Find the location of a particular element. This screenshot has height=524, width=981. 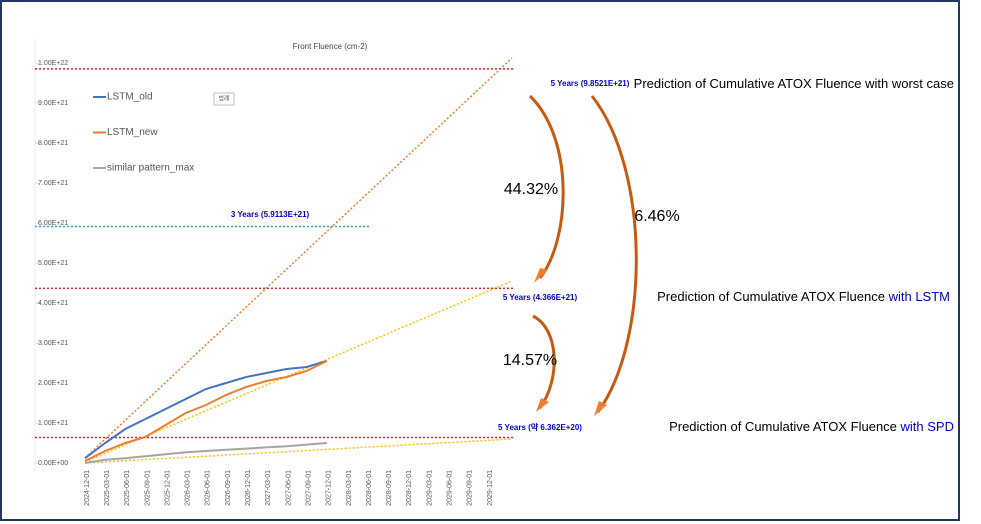

x-tick-label: 2025-09-01 is located at coordinates (147, 488).